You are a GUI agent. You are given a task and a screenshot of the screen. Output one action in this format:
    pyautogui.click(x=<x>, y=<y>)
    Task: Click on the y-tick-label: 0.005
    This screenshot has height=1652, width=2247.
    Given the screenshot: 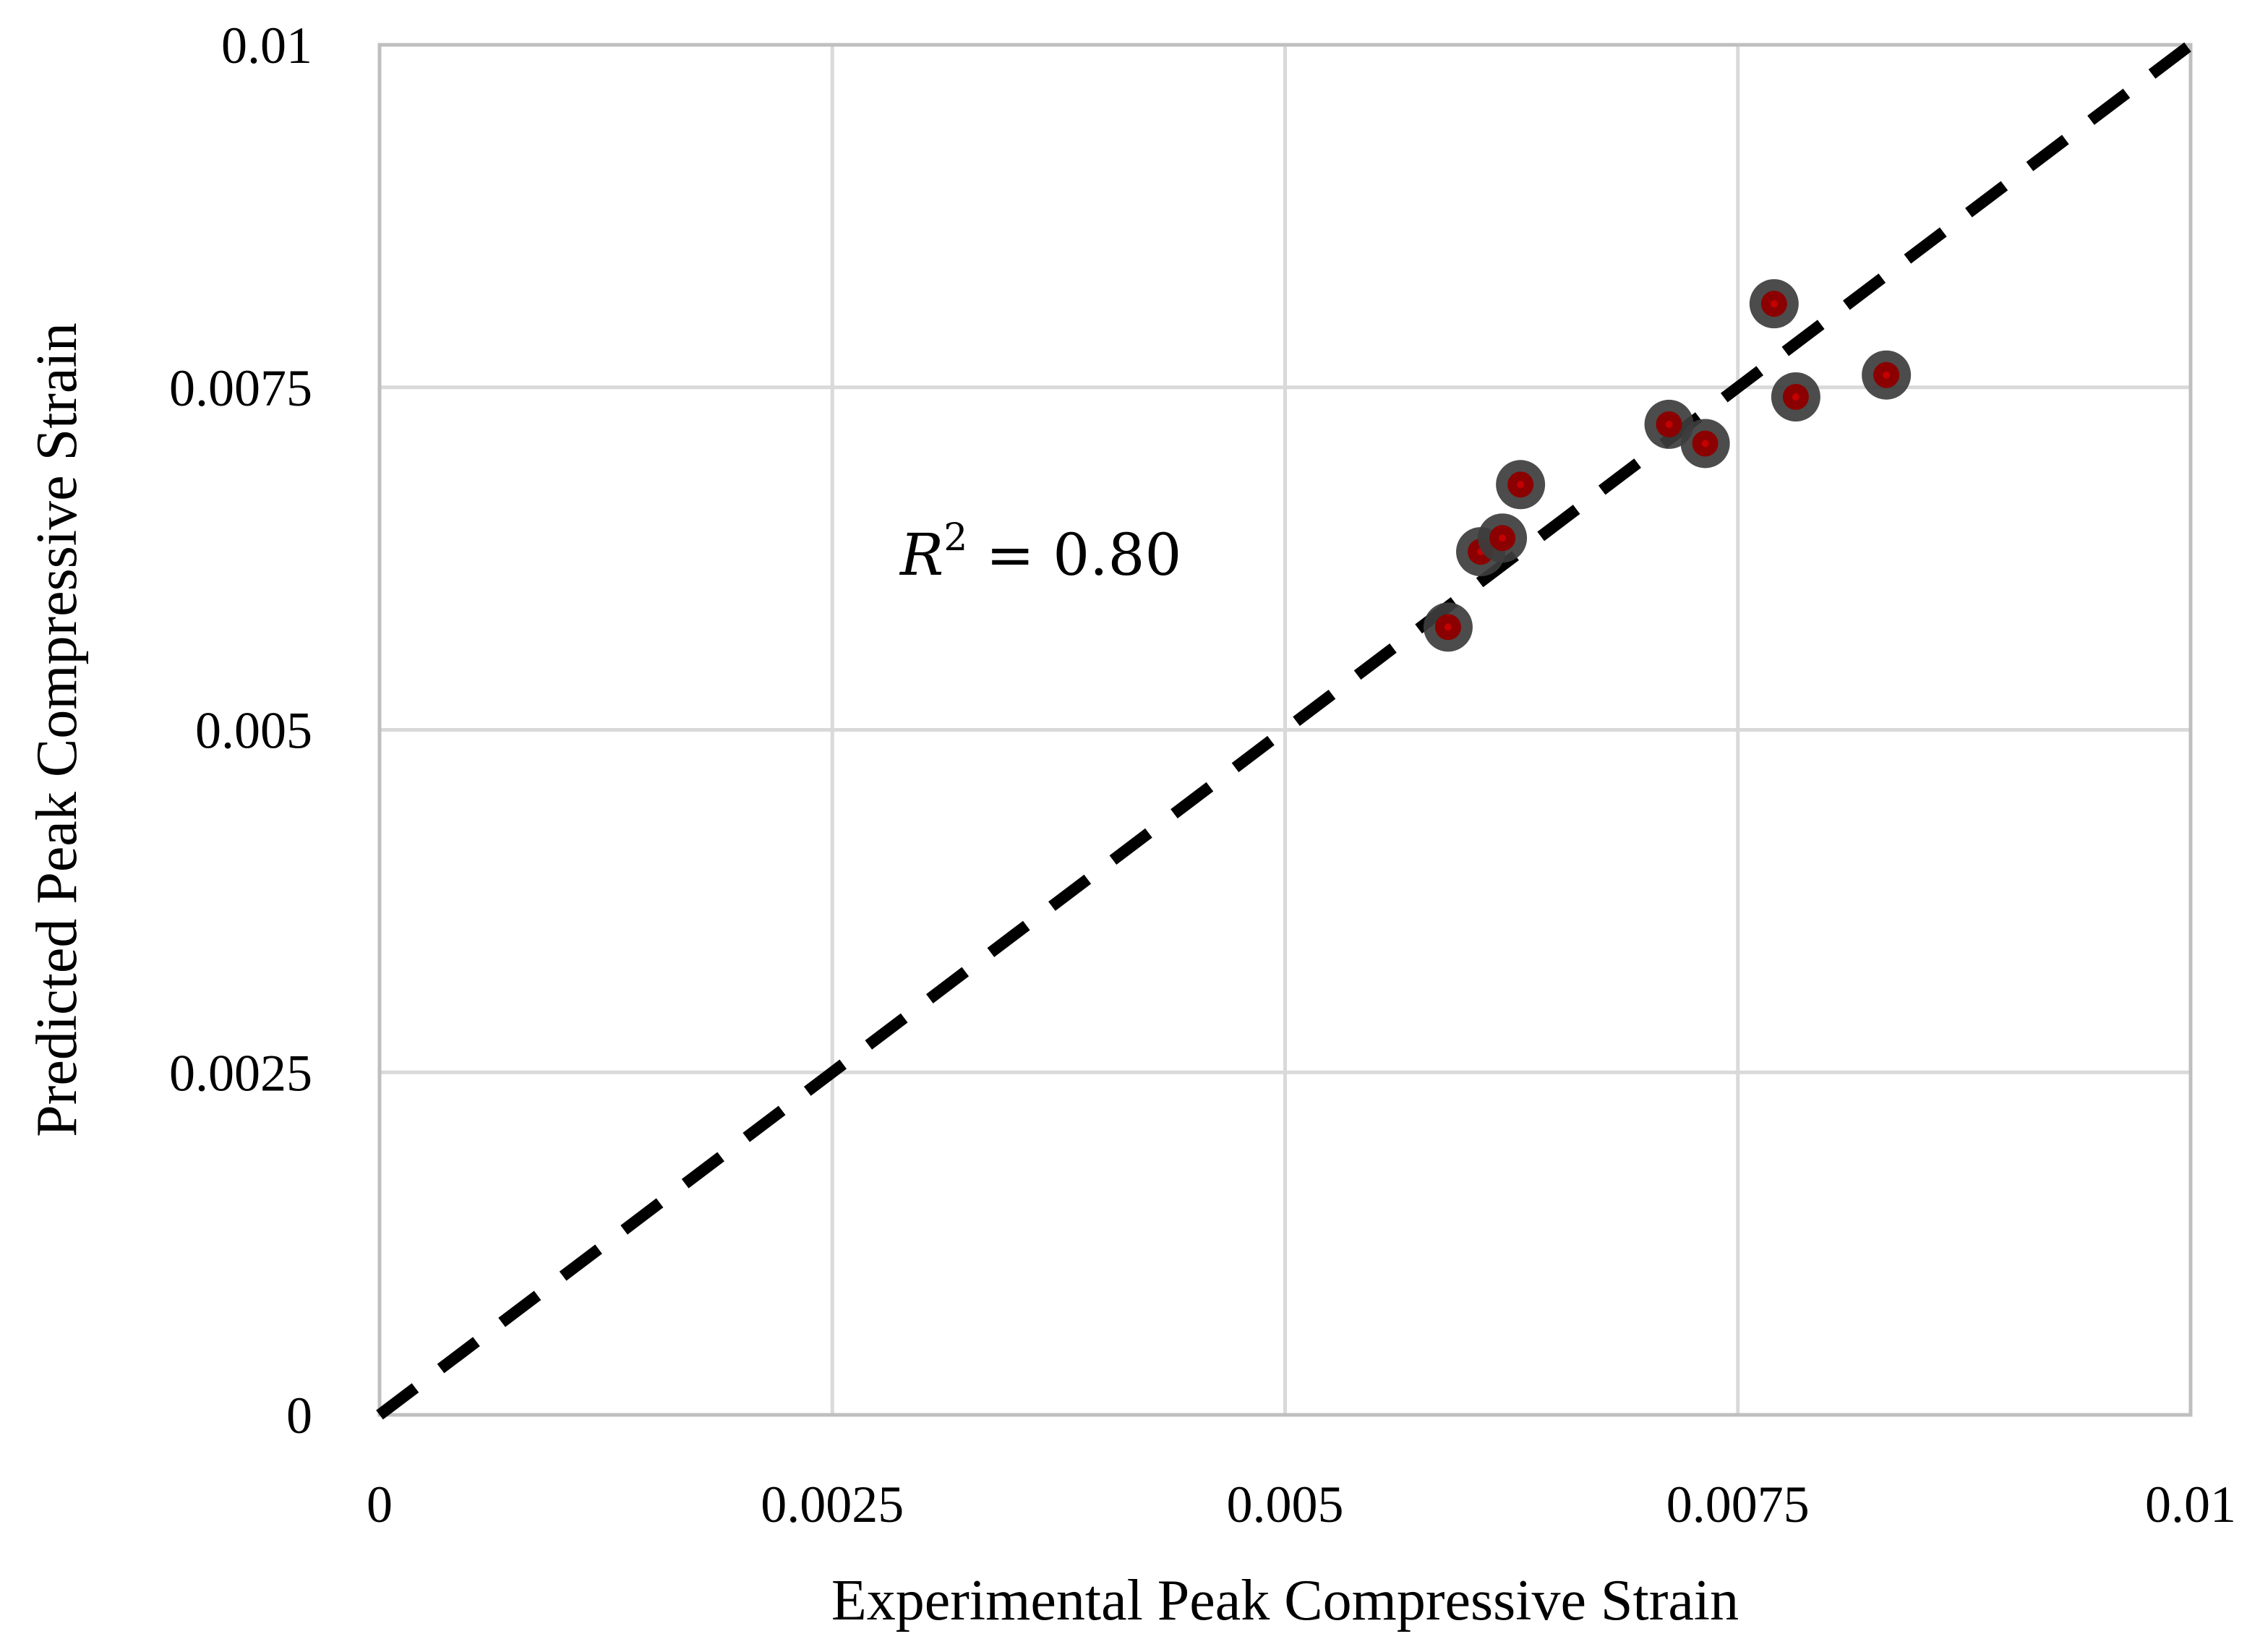 What is the action you would take?
    pyautogui.click(x=254, y=731)
    